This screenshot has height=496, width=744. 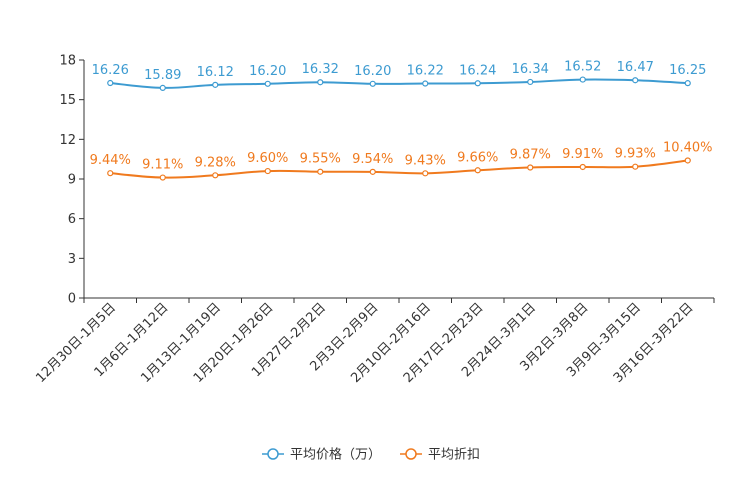 I want to click on data-label: 9.66%, so click(x=477, y=157).